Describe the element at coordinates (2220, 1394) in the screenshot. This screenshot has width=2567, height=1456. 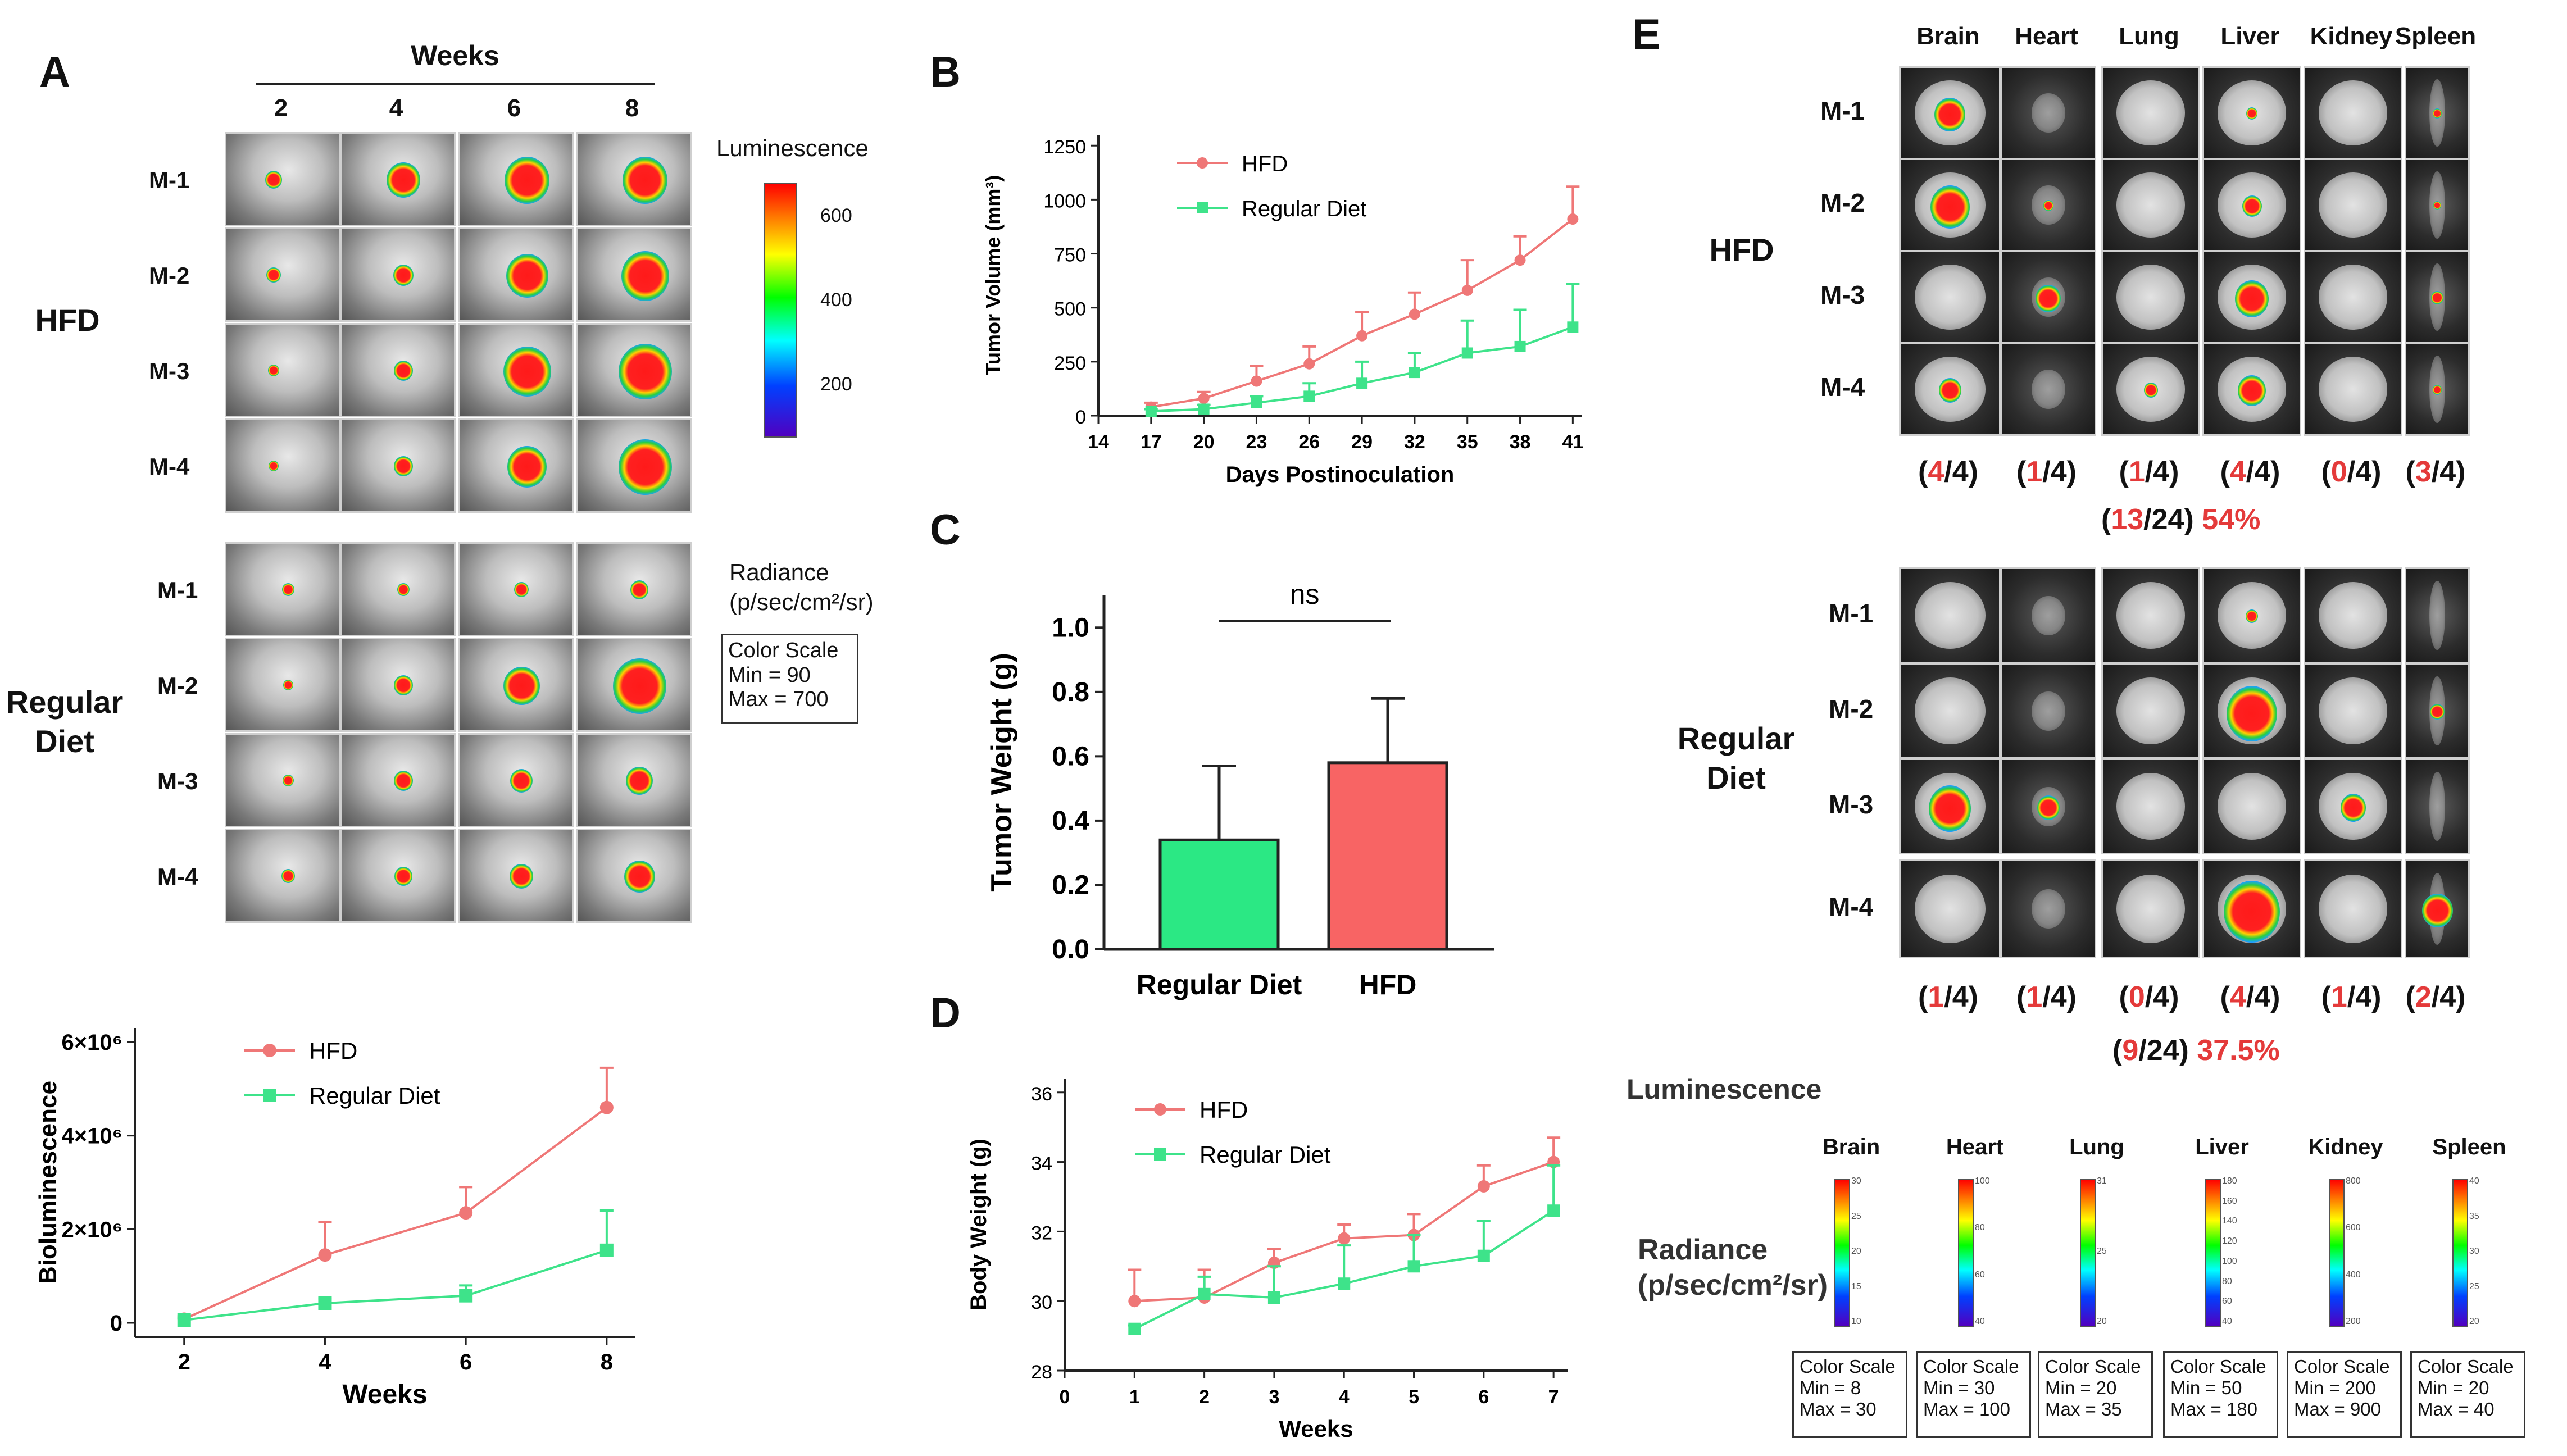
I see `organ-color-scale-box: Color Scale Min = 50 Max = 180` at that location.